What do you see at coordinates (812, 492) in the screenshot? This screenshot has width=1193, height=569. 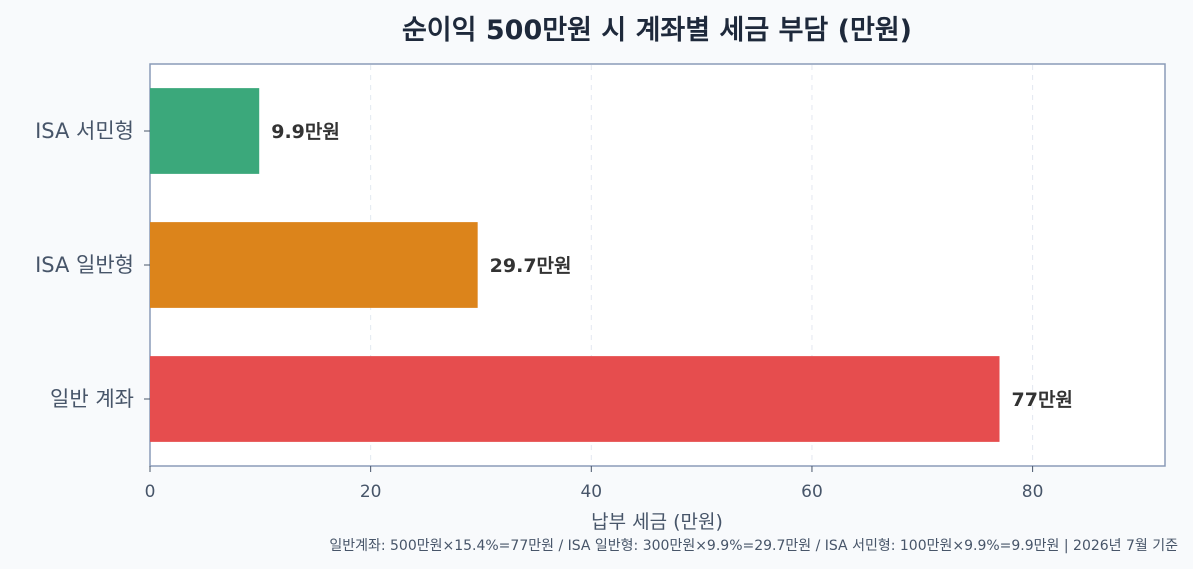 I see `x-tick-label: 60` at bounding box center [812, 492].